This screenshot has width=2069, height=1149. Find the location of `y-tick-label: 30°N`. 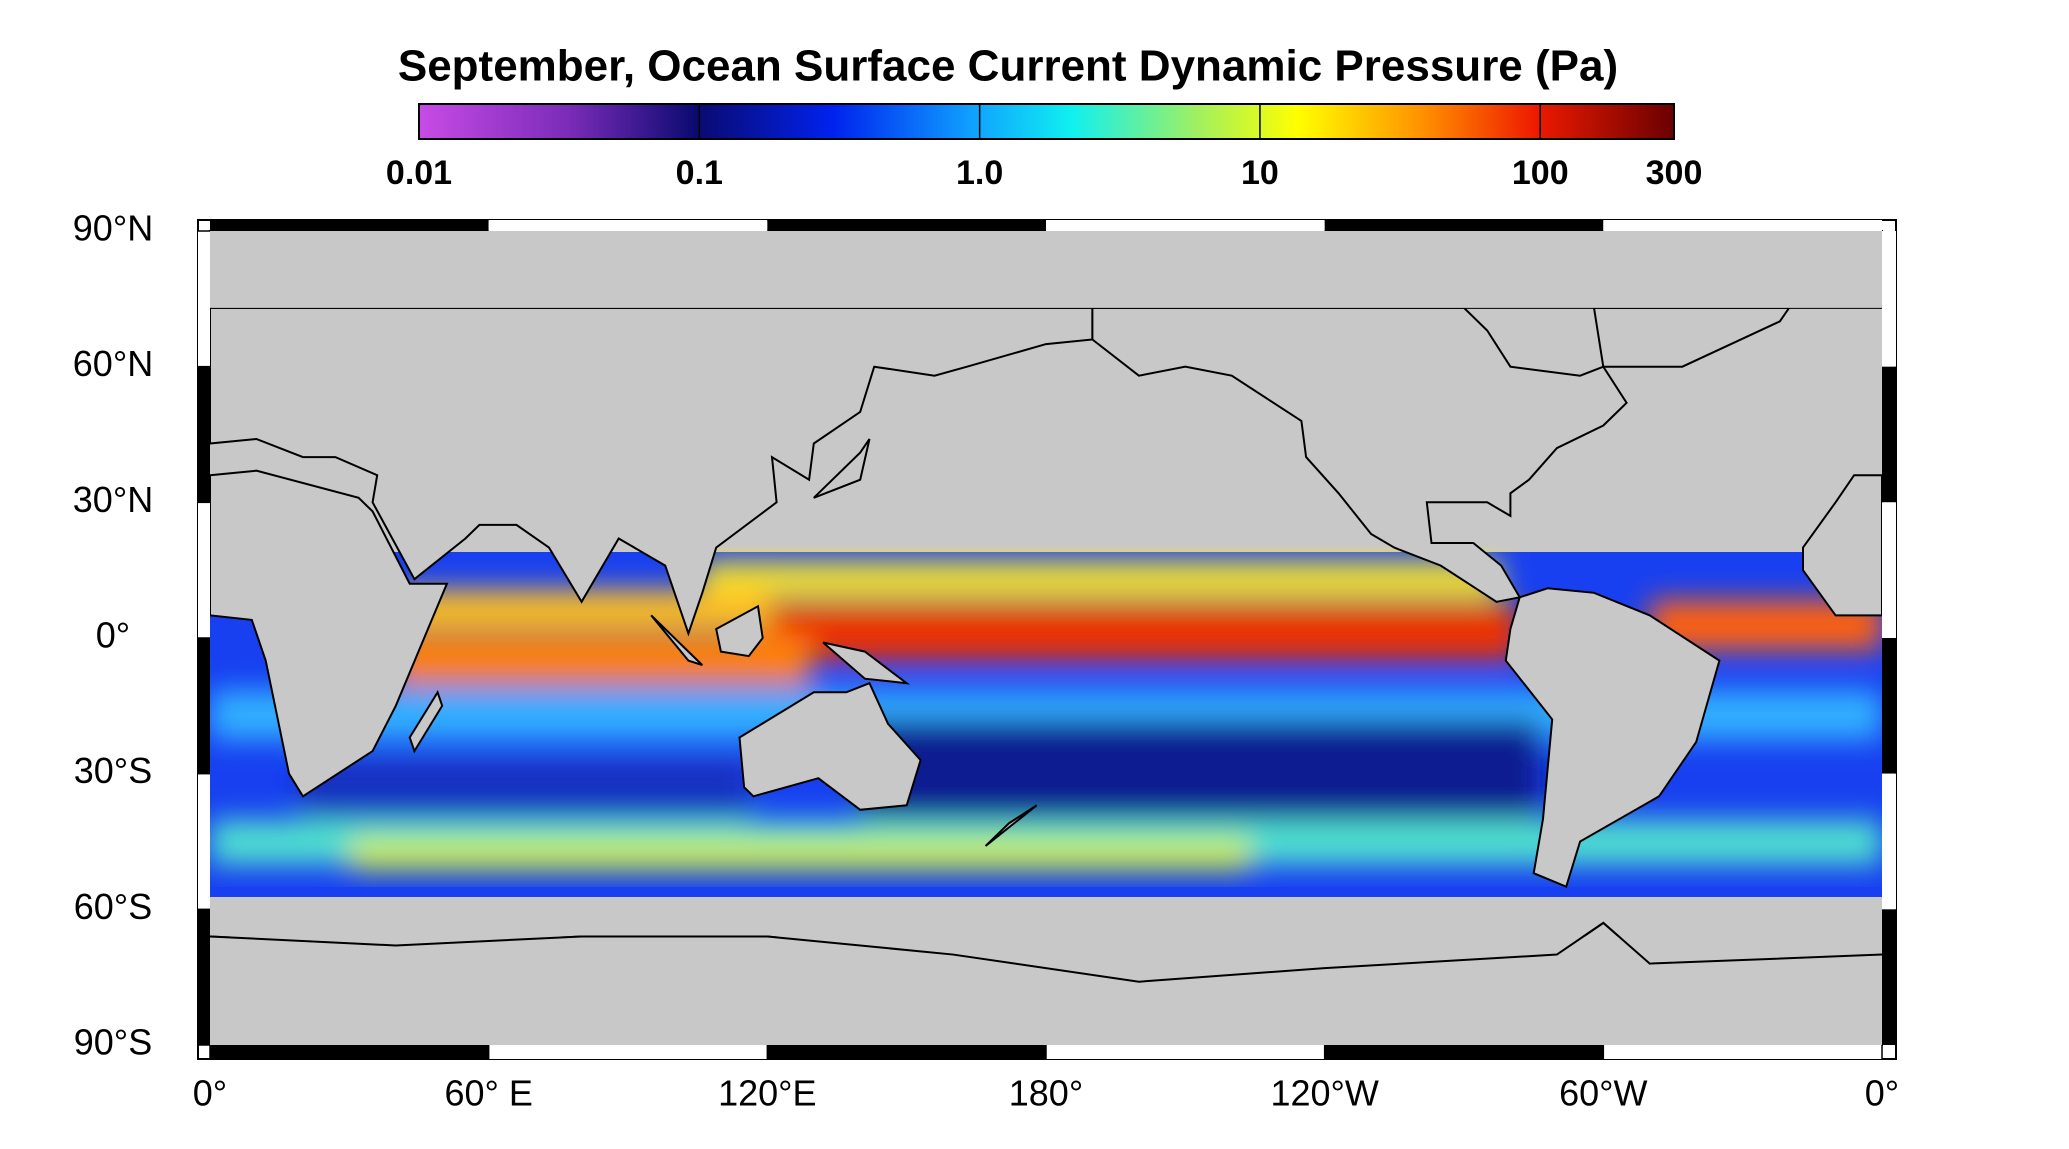

y-tick-label: 30°N is located at coordinates (113, 499).